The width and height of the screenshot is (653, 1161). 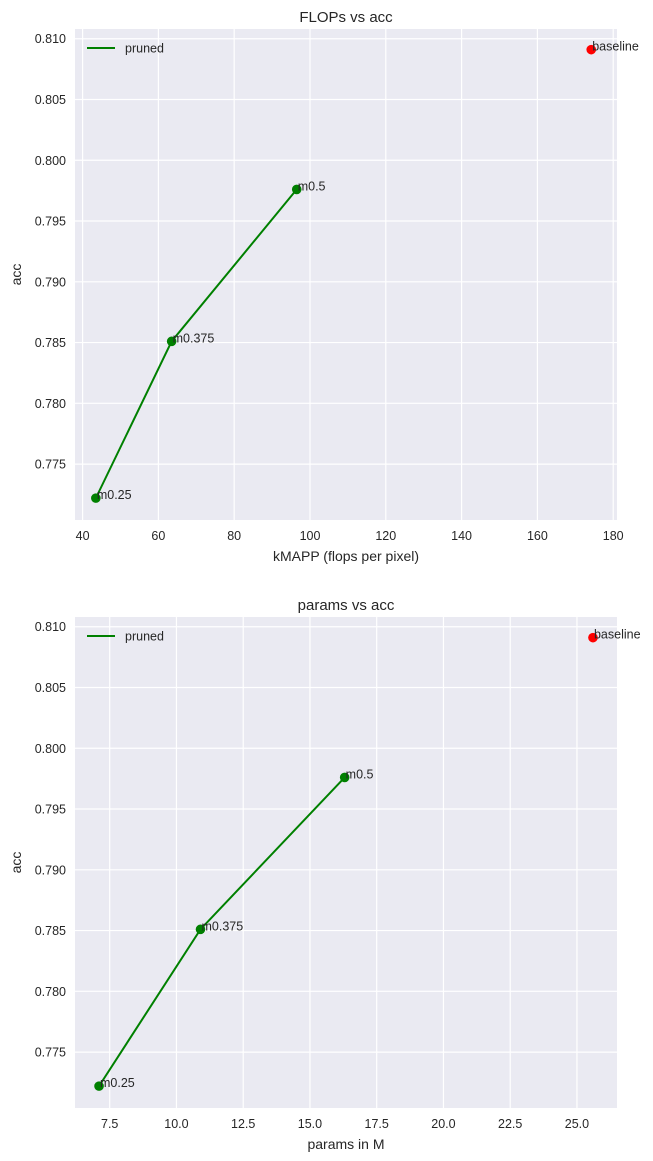 What do you see at coordinates (234, 536) in the screenshot?
I see `x-tick-label: 80` at bounding box center [234, 536].